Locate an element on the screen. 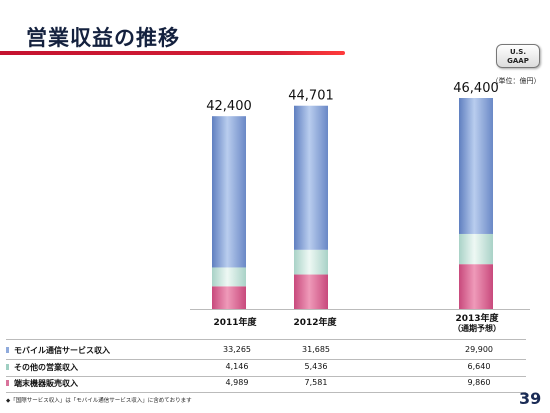 The image size is (550, 413). footnote: ◆「国際サービス収入」は「モバイル通信サービス収入」に含めております is located at coordinates (99, 401).